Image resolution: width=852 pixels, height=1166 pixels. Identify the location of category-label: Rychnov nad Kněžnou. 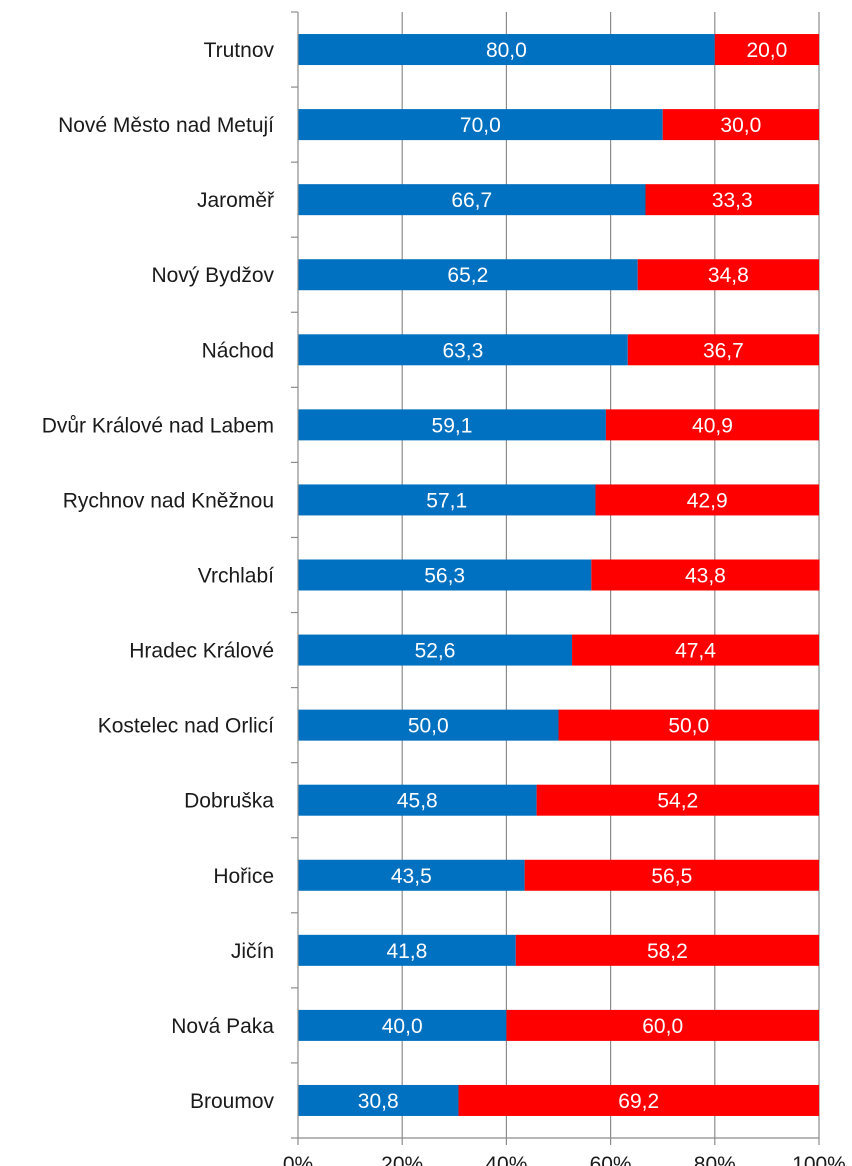
(168, 500).